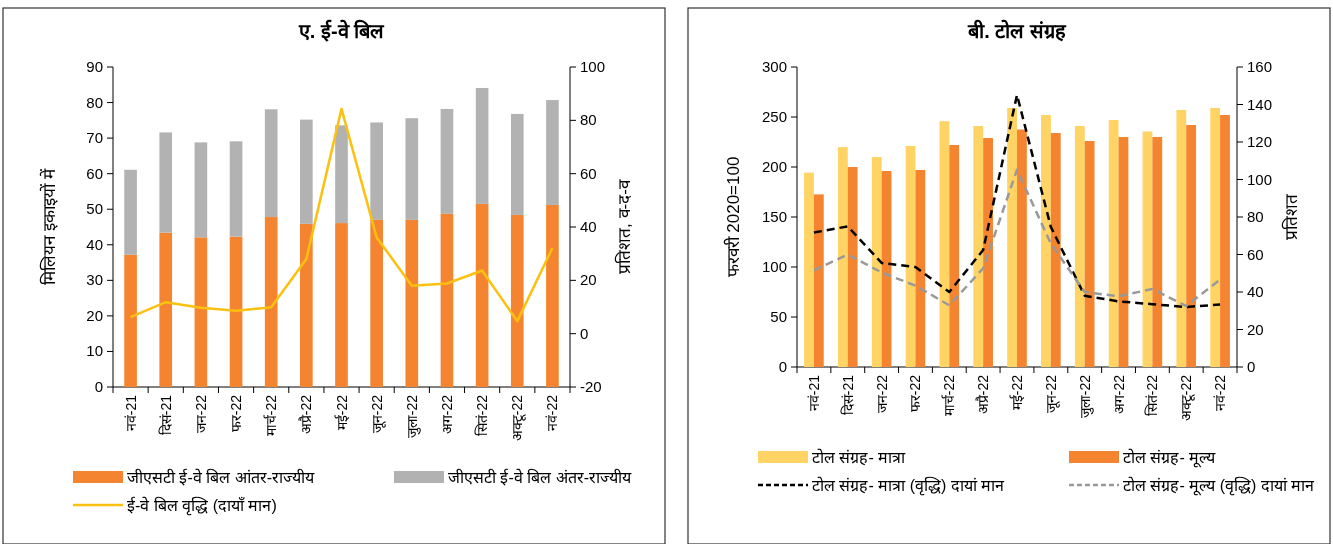 This screenshot has height=544, width=1333. What do you see at coordinates (774, 216) in the screenshot?
I see `y-tick-label: 150` at bounding box center [774, 216].